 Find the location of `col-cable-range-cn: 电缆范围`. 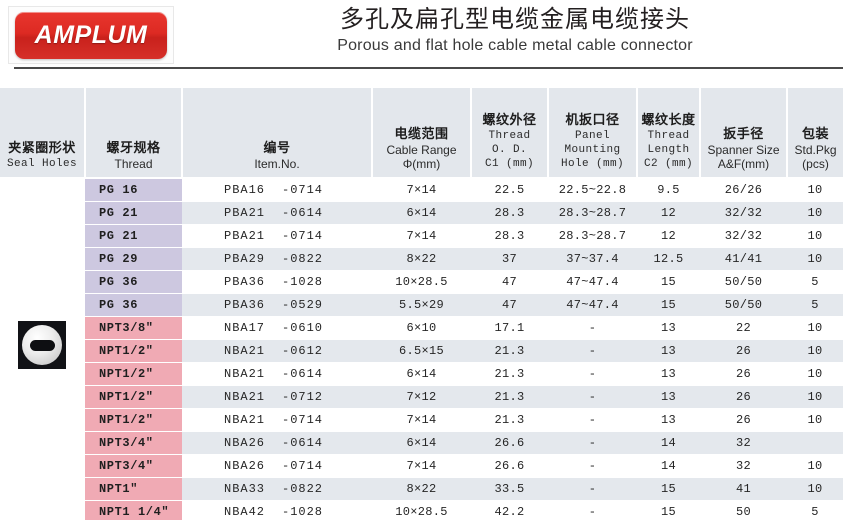

col-cable-range-cn: 电缆范围 is located at coordinates (421, 134).